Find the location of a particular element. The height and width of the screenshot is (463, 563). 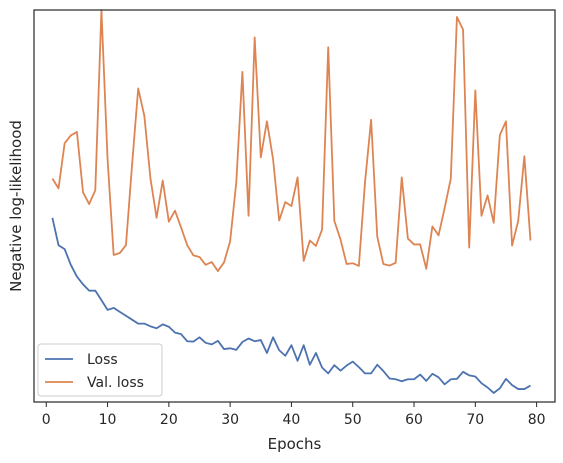

y-axis-label: Negative log-likelihood is located at coordinates (16, 206).